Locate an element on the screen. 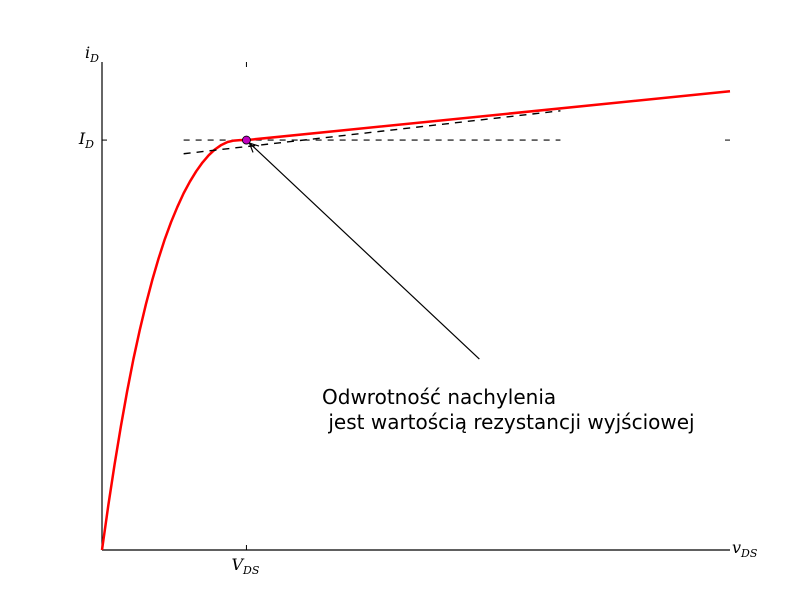  x-axis-label: vDS is located at coordinates (745, 549).